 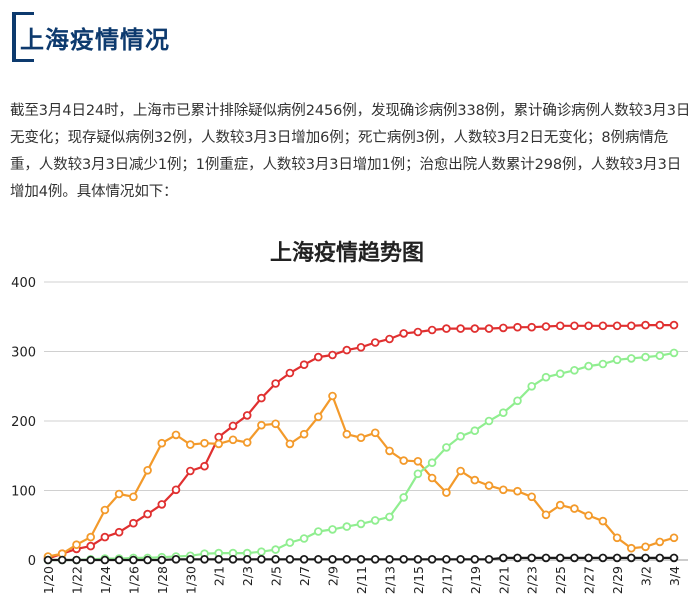 I want to click on x-tick-label: 2/11, so click(x=361, y=580).